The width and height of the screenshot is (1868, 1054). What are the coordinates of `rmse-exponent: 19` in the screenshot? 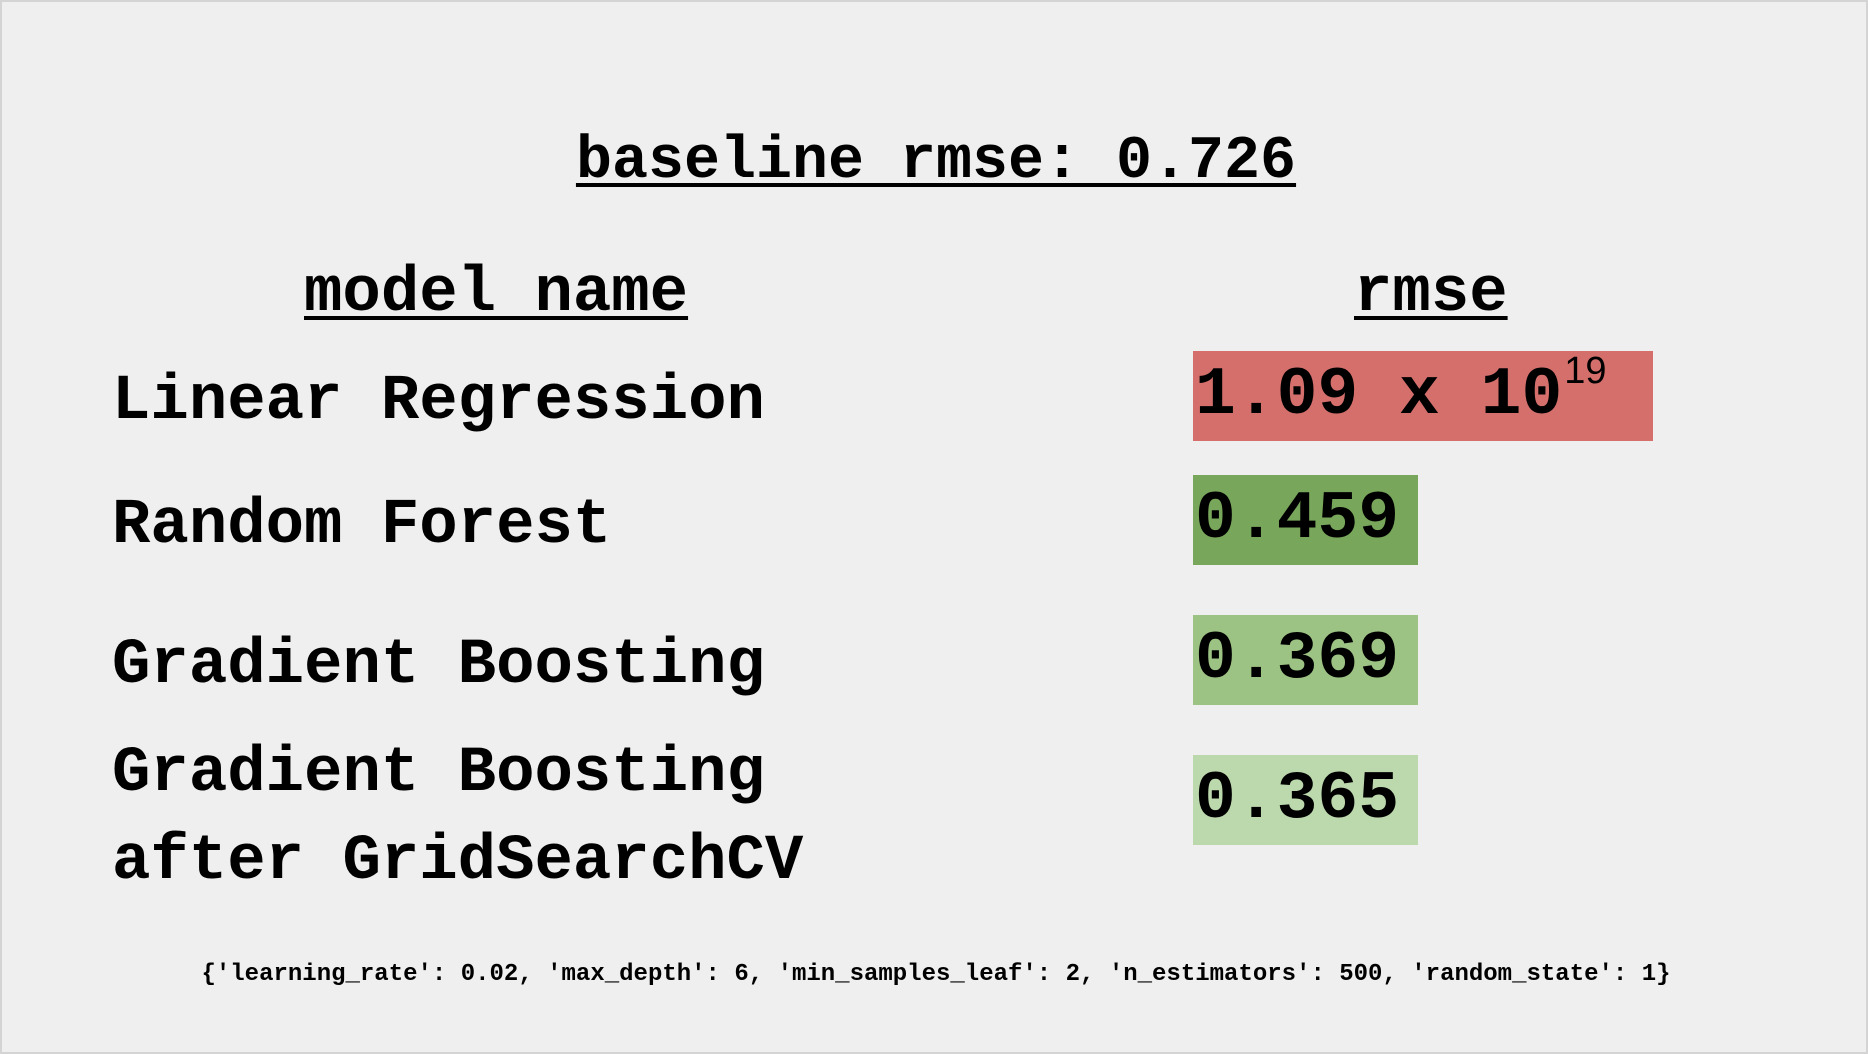 It's located at (1585, 371).